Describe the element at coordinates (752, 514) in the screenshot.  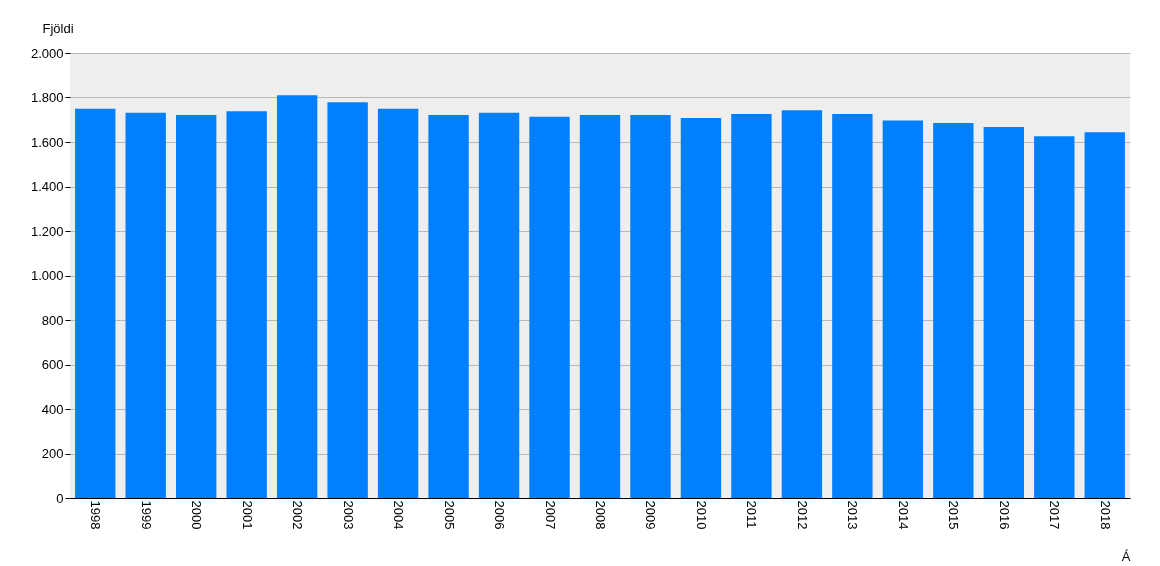
I see `x-tick-label: 2011` at that location.